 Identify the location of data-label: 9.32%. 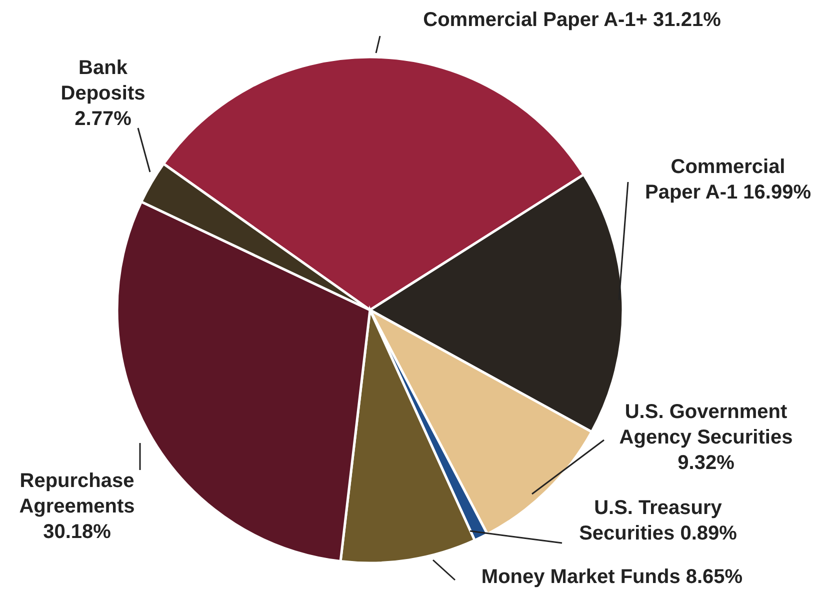
(706, 463).